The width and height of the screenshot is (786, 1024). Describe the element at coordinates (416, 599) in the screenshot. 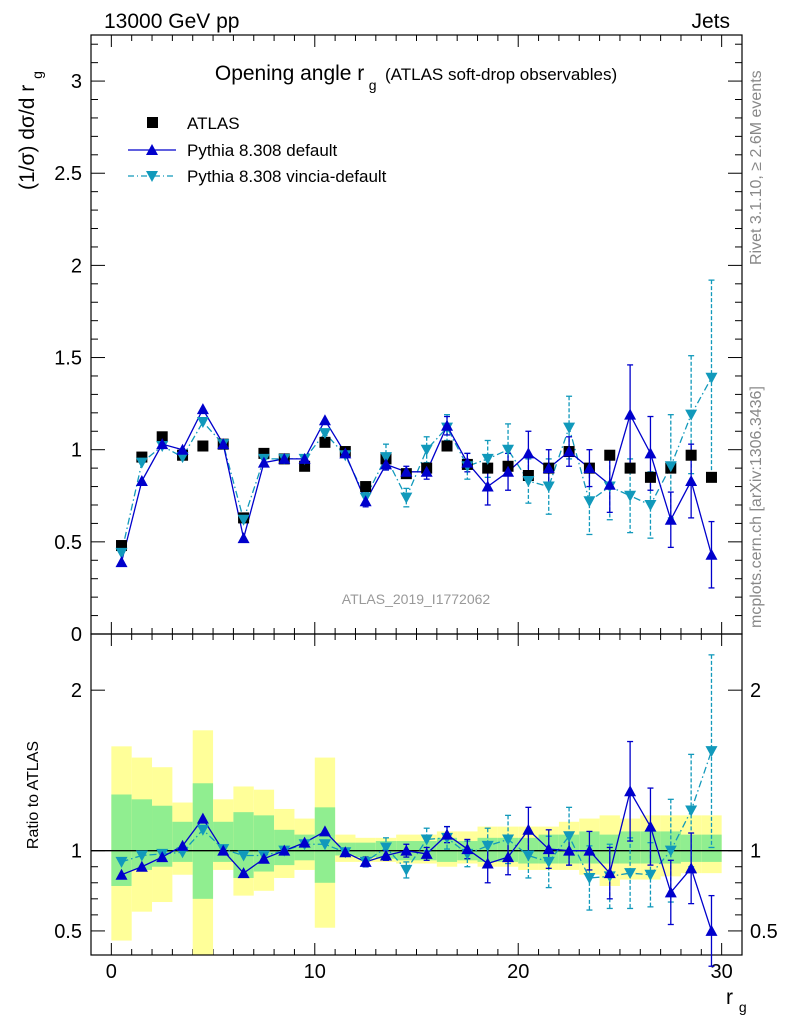

I see `analysis-watermark: ATLAS_2019_I1772062` at that location.